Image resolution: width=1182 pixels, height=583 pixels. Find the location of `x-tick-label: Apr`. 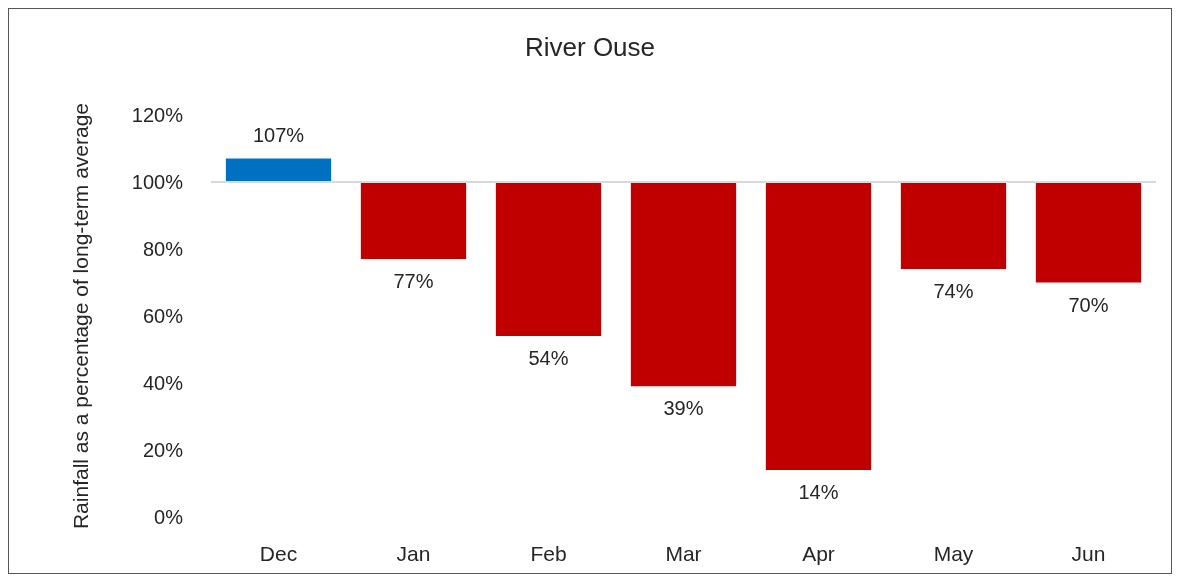

x-tick-label: Apr is located at coordinates (818, 553).